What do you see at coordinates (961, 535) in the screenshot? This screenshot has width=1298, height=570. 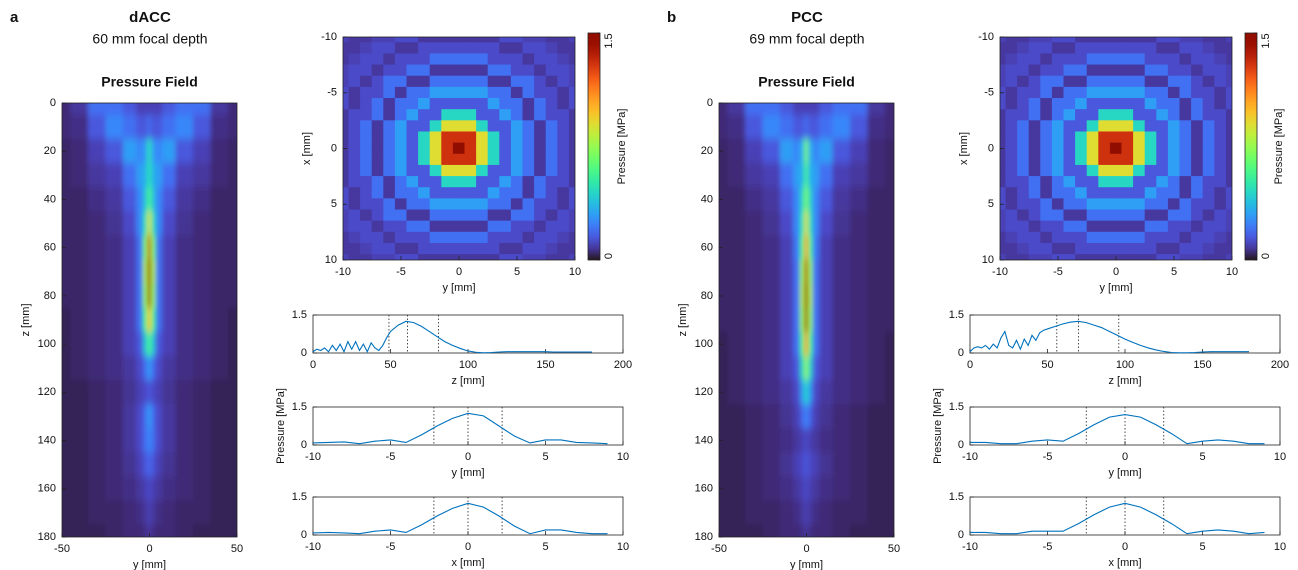 I see `y-tick-label: 0` at bounding box center [961, 535].